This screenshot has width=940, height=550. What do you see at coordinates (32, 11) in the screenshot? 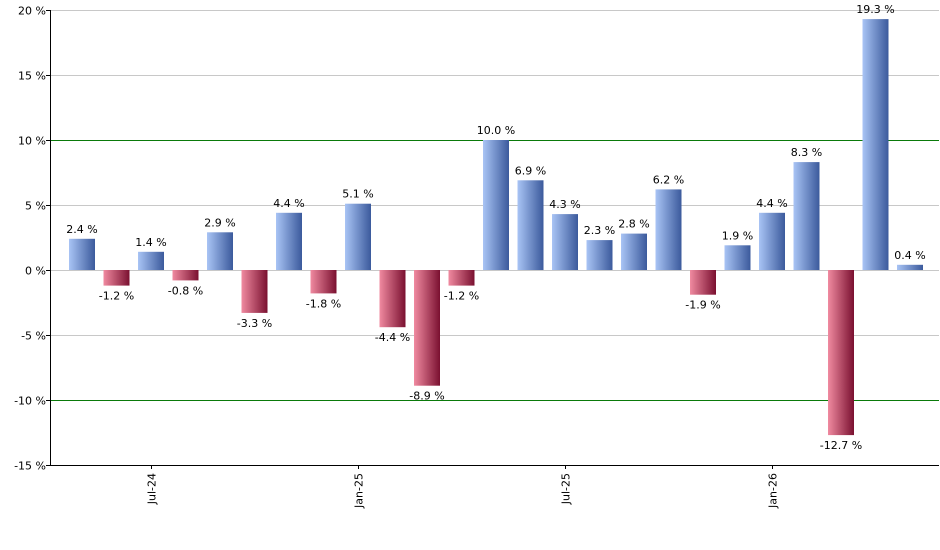
I see `y-tick-label: 20 %` at bounding box center [32, 11].